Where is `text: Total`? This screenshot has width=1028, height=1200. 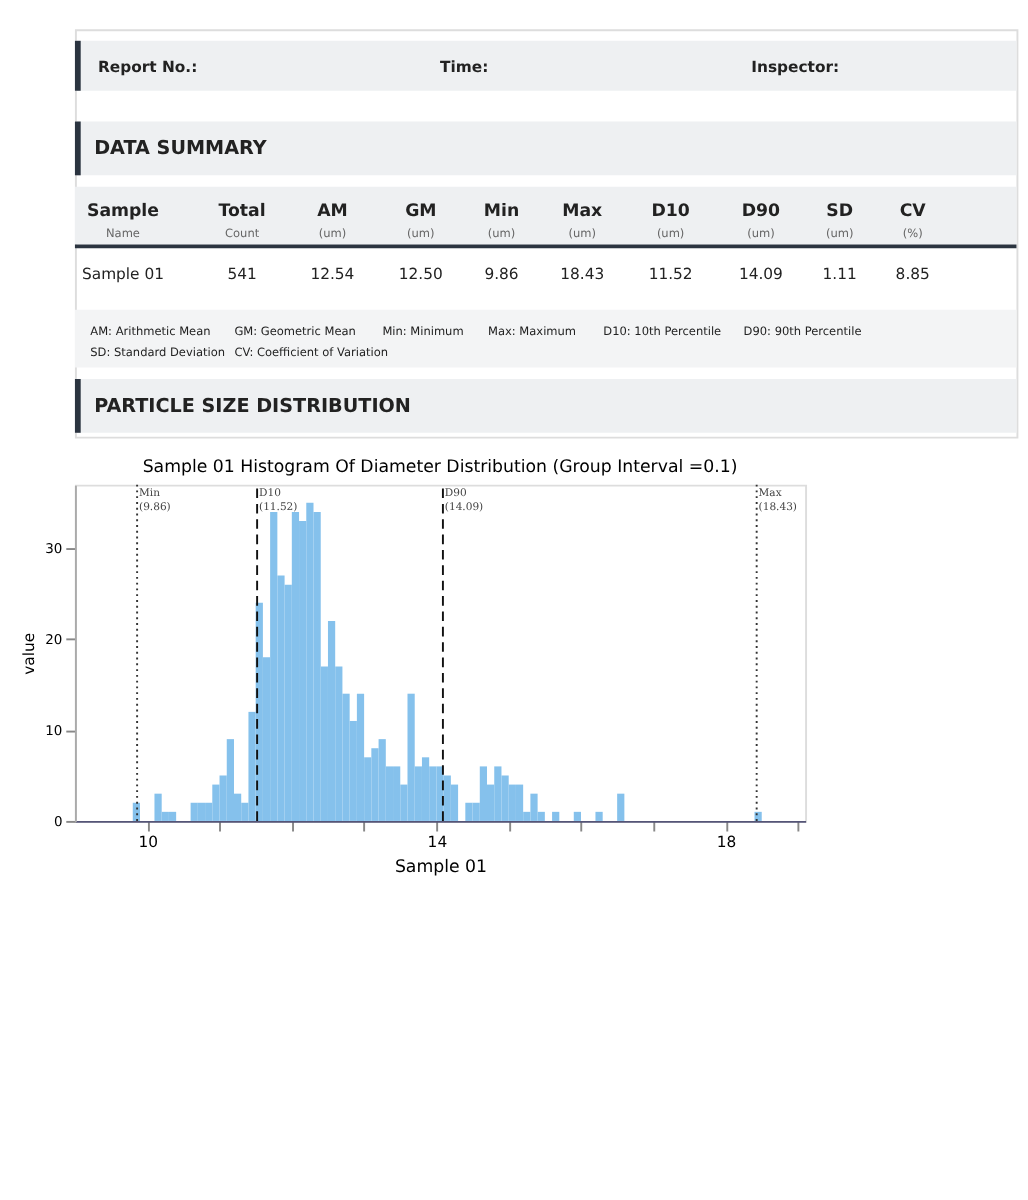
text: Total is located at coordinates (242, 211).